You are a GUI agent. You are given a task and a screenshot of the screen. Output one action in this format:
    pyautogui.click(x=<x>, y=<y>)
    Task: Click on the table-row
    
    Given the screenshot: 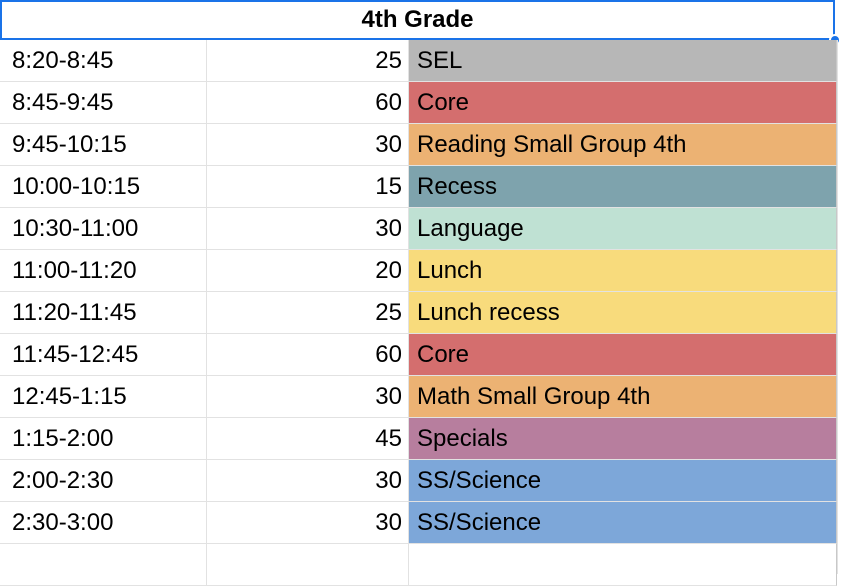 What is the action you would take?
    pyautogui.click(x=425, y=565)
    